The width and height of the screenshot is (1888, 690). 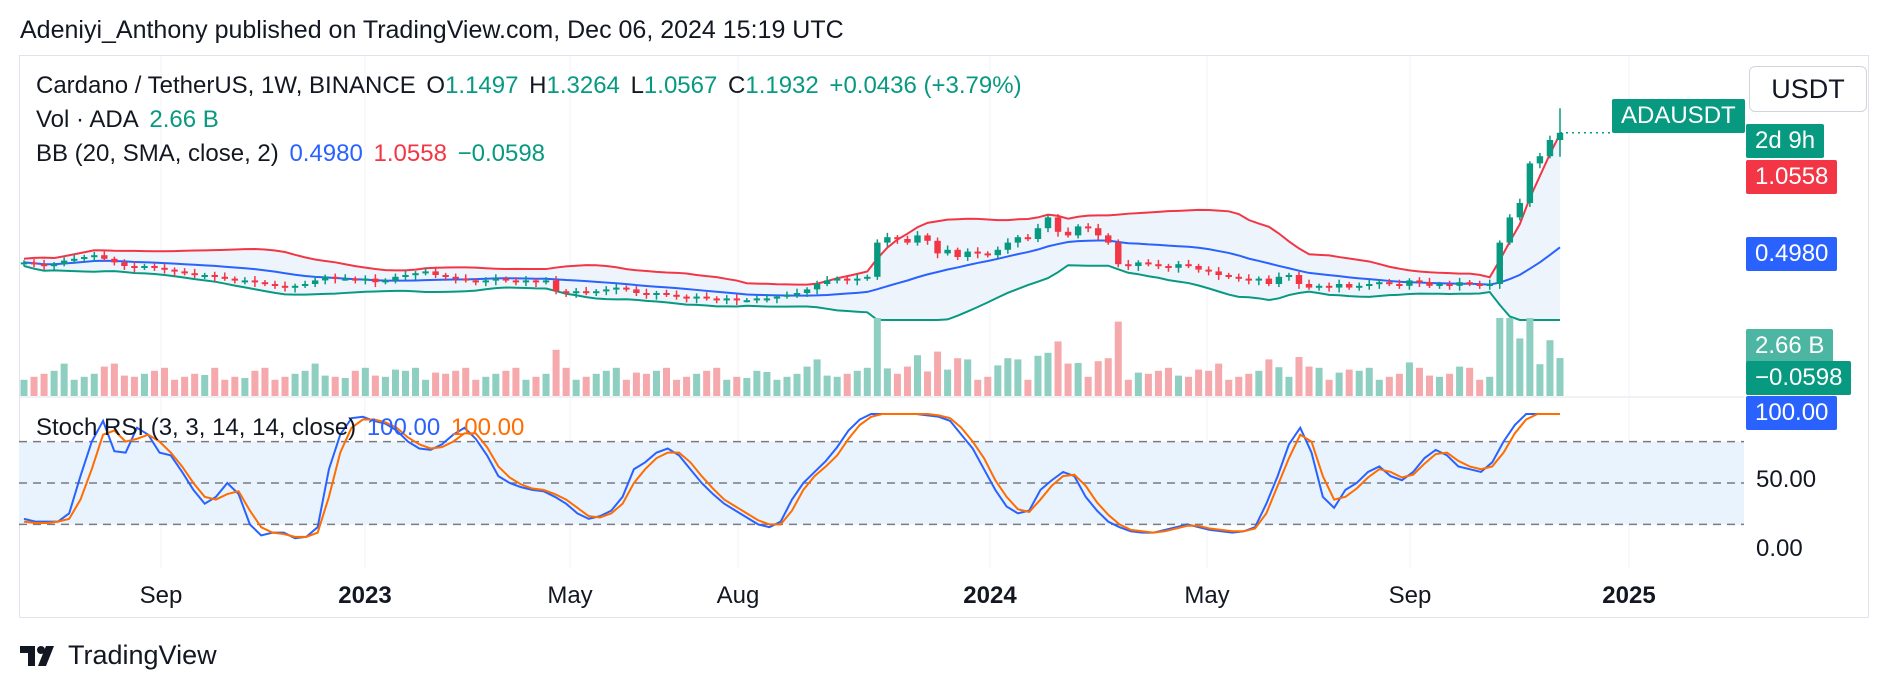 I want to click on x-label-sep-2024: Sep, so click(x=1410, y=595).